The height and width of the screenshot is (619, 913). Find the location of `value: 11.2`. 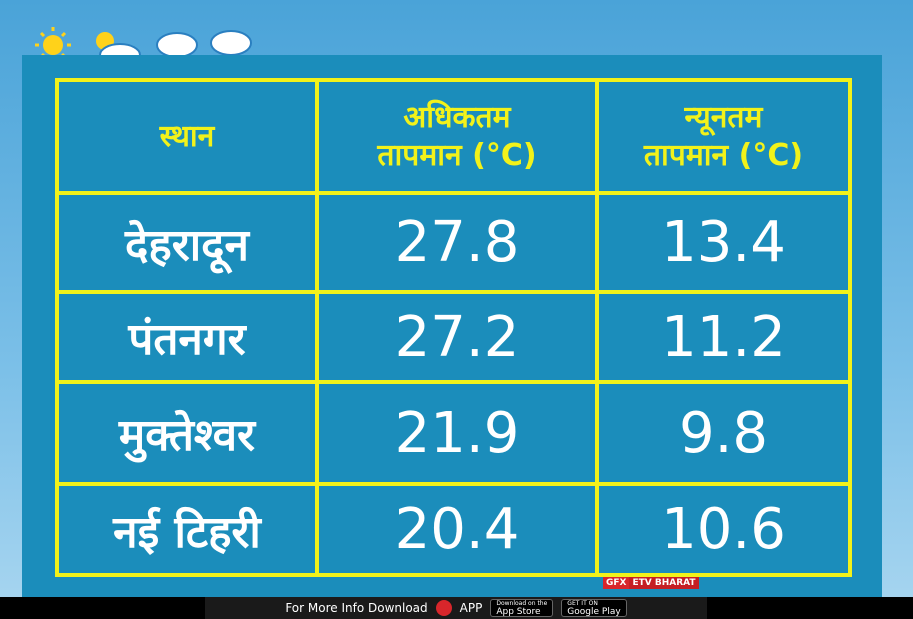

value: 11.2 is located at coordinates (723, 337).